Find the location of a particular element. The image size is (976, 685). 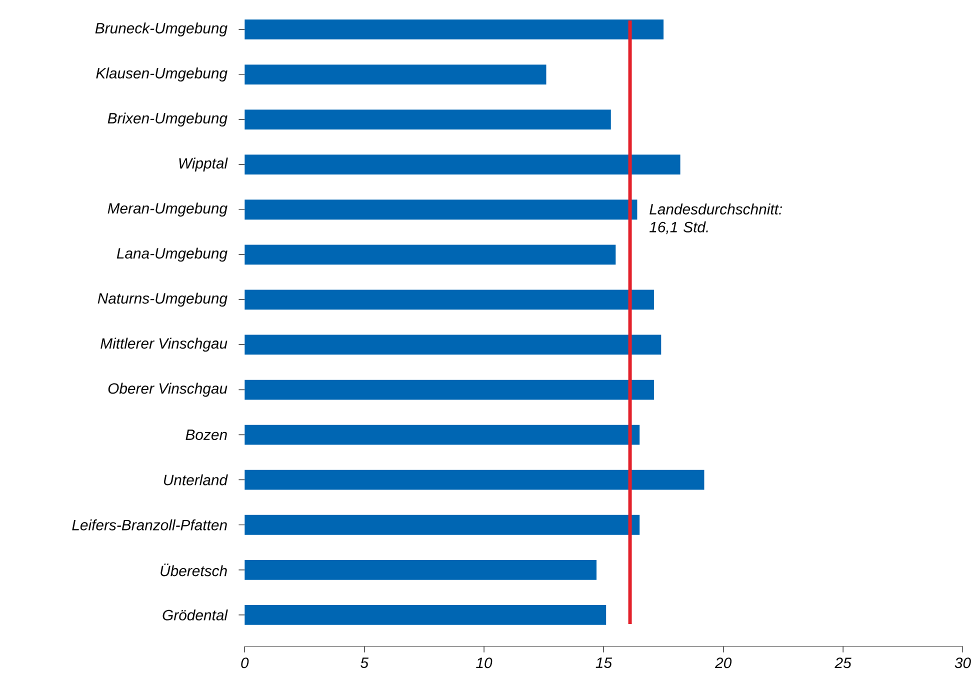

y-tick-label: Überetsch is located at coordinates (193, 569).